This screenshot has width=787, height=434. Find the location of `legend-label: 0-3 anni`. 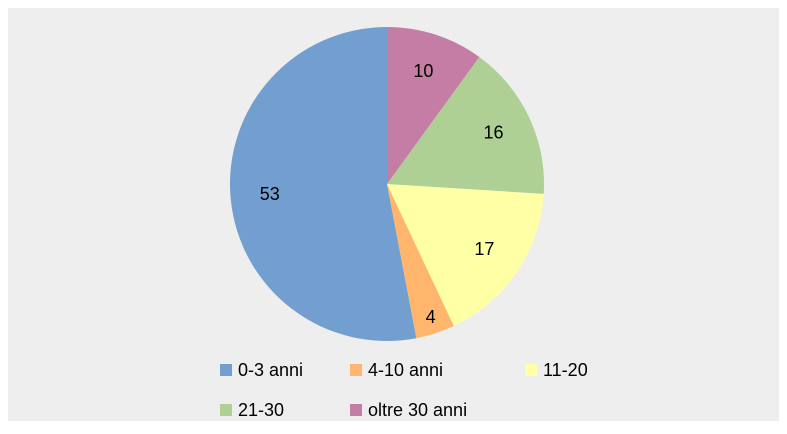

legend-label: 0-3 anni is located at coordinates (270, 370).